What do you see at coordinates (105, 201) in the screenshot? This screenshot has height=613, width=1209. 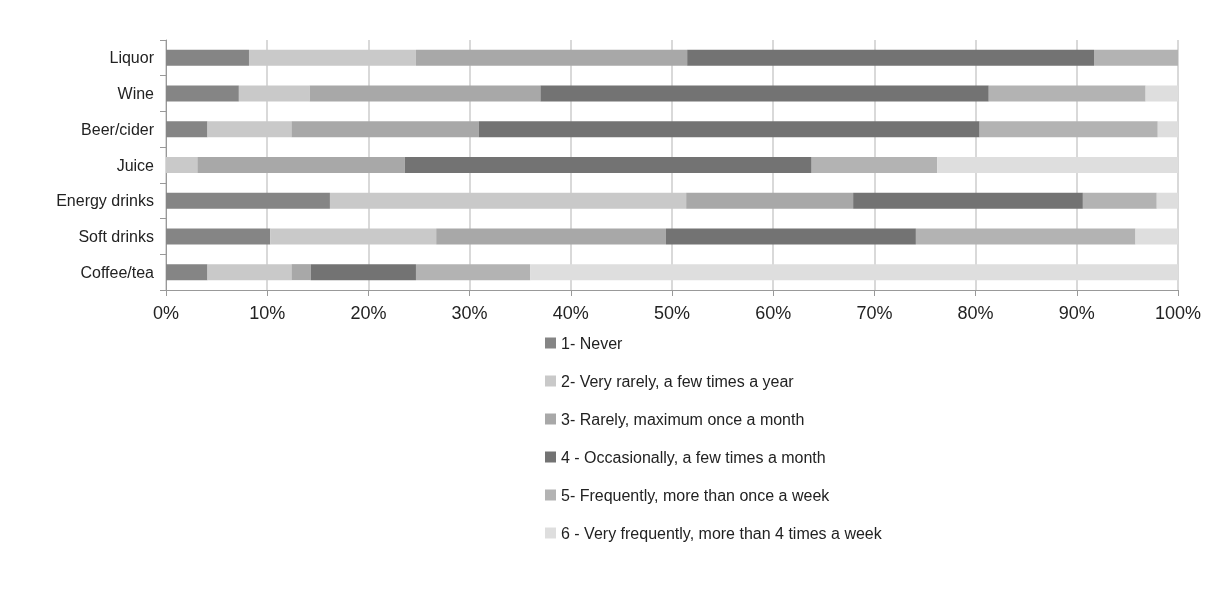 I see `y-tick-label: Energy drinks` at bounding box center [105, 201].